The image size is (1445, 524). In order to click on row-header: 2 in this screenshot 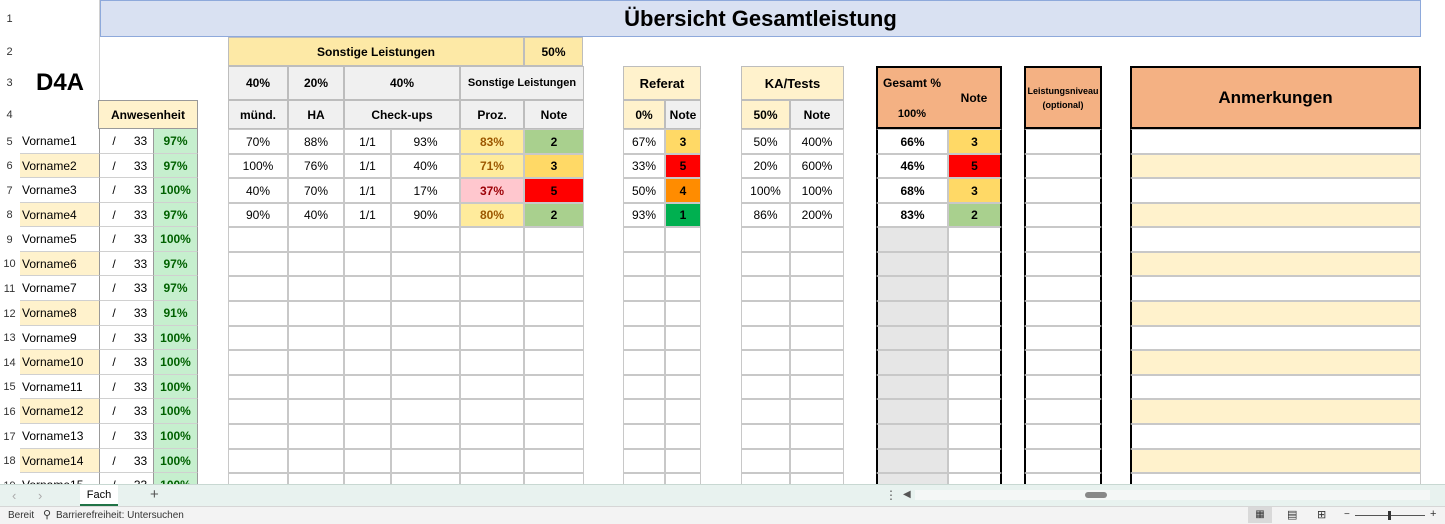, I will do `click(9, 51)`.